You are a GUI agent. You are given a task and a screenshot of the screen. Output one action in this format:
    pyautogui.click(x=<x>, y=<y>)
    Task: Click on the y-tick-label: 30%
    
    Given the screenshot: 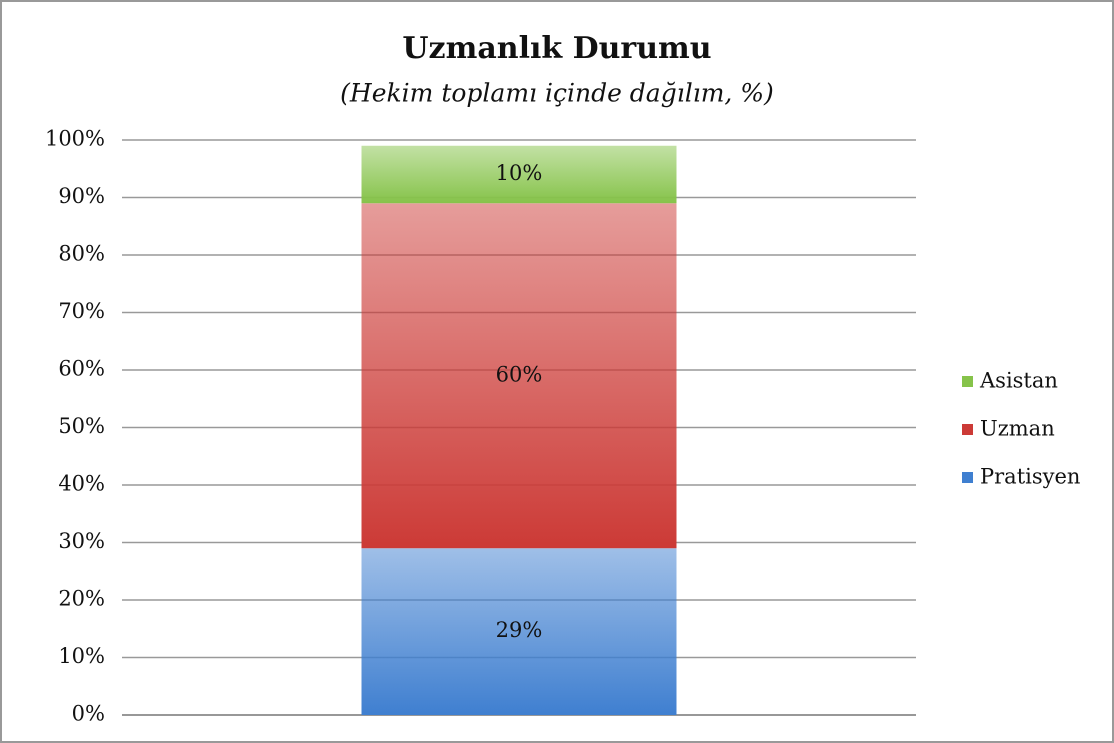 What is the action you would take?
    pyautogui.click(x=81, y=541)
    